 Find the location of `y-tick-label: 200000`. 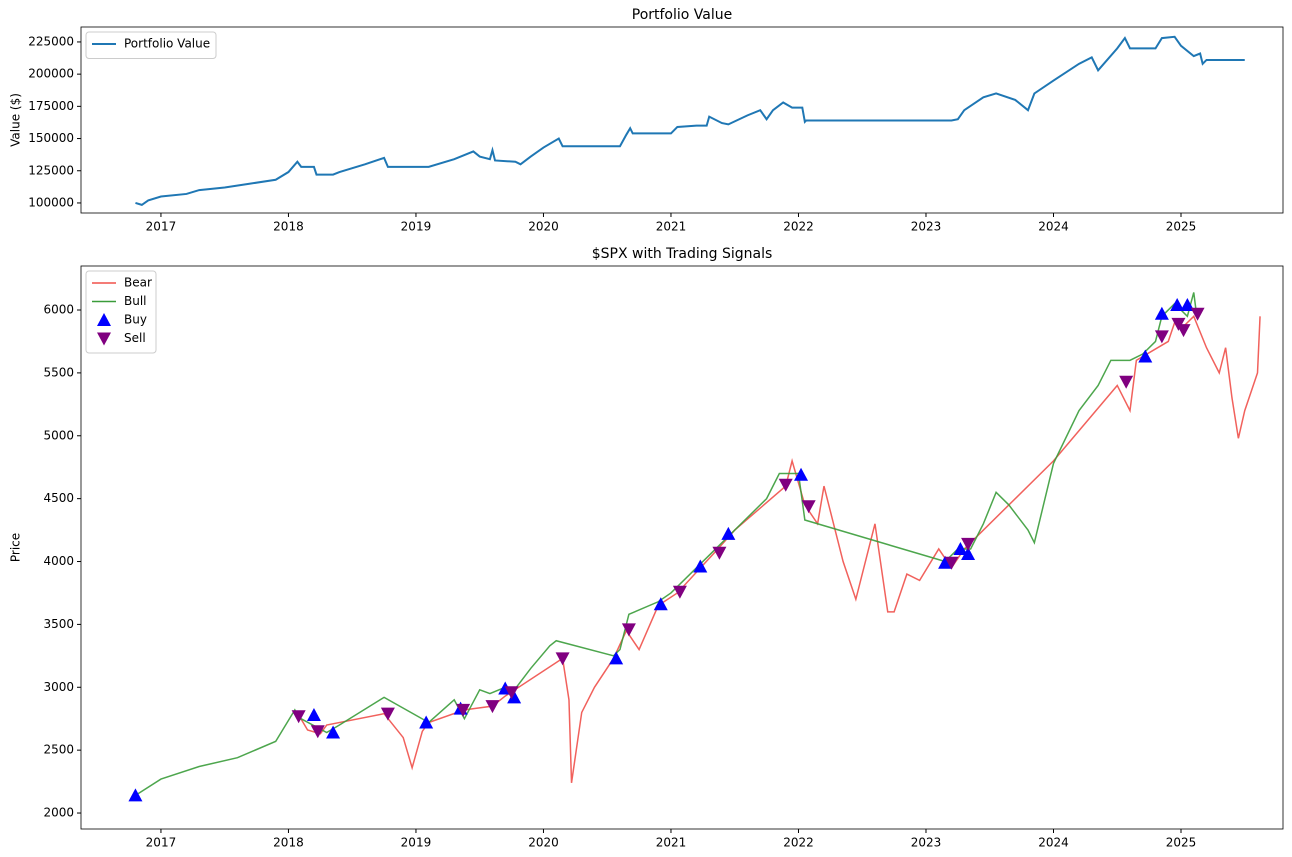

y-tick-label: 200000 is located at coordinates (51, 74).